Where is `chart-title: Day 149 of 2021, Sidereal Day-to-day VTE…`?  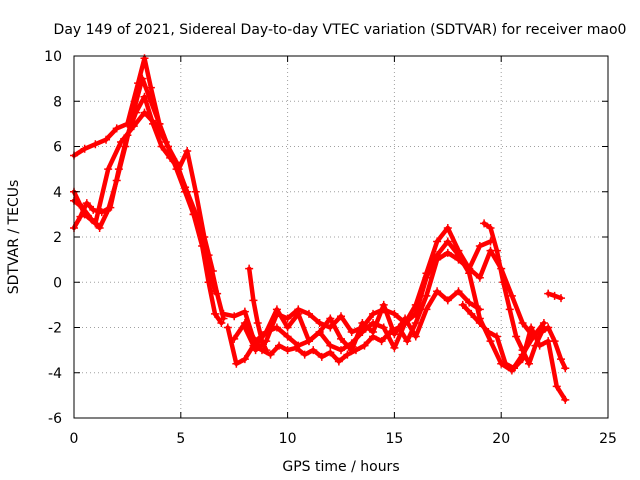 chart-title: Day 149 of 2021, Sidereal Day-to-day VTE… is located at coordinates (340, 30).